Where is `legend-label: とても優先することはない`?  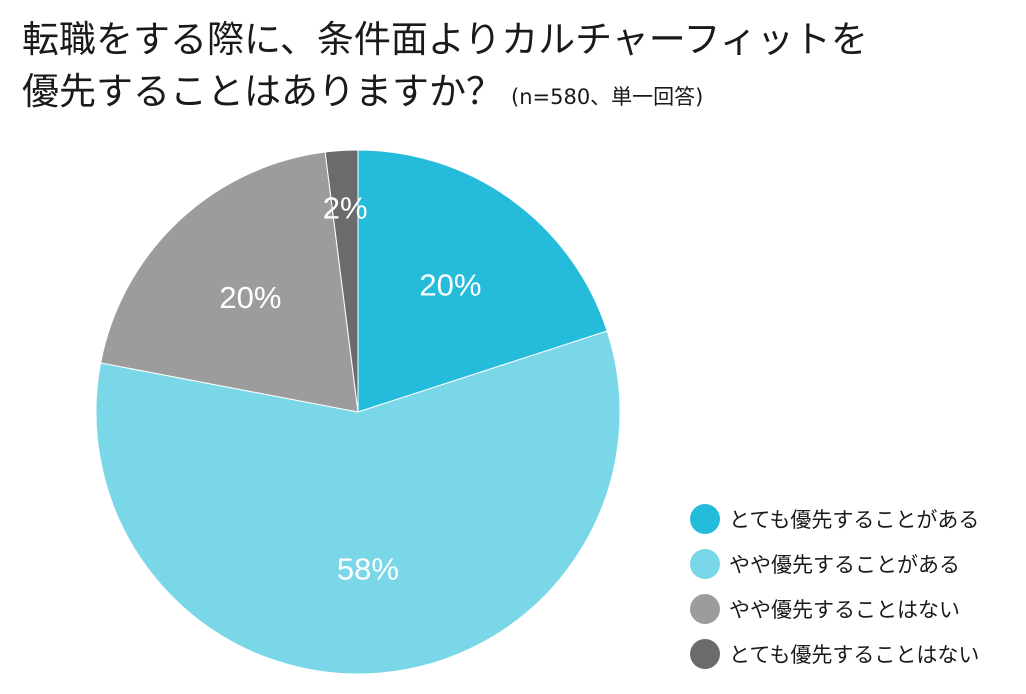
legend-label: とても優先することはない is located at coordinates (854, 654).